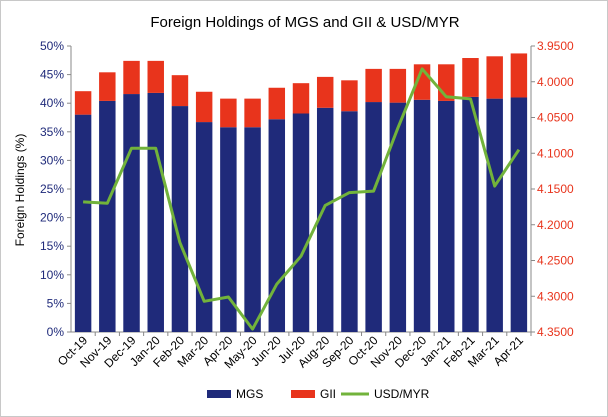 The image size is (608, 417). What do you see at coordinates (52, 246) in the screenshot?
I see `y-tick-label: 15%` at bounding box center [52, 246].